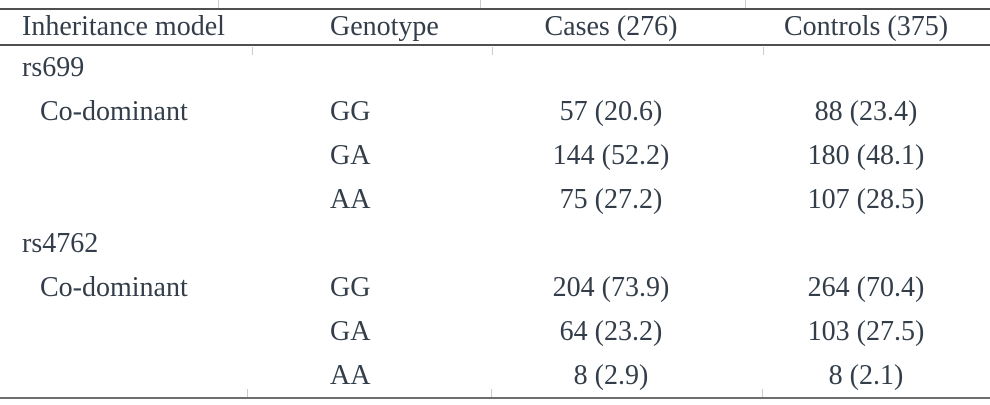 Image resolution: width=990 pixels, height=405 pixels. Describe the element at coordinates (866, 155) in the screenshot. I see `controls-cell: 180 (48.1)` at that location.